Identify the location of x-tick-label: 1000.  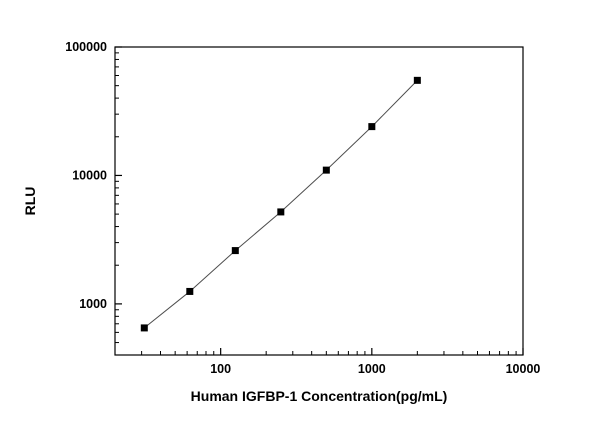
(372, 369).